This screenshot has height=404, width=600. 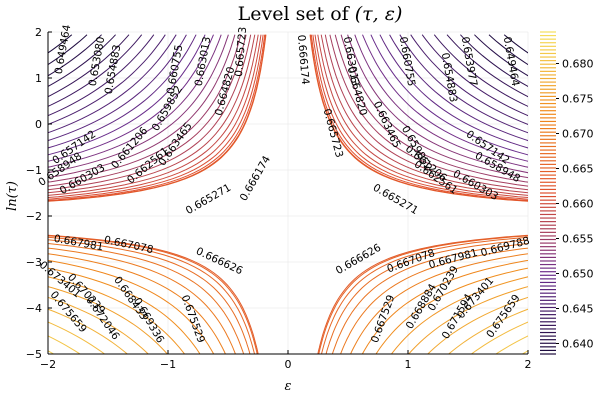 What do you see at coordinates (408, 364) in the screenshot?
I see `x-tick-label: 1` at bounding box center [408, 364].